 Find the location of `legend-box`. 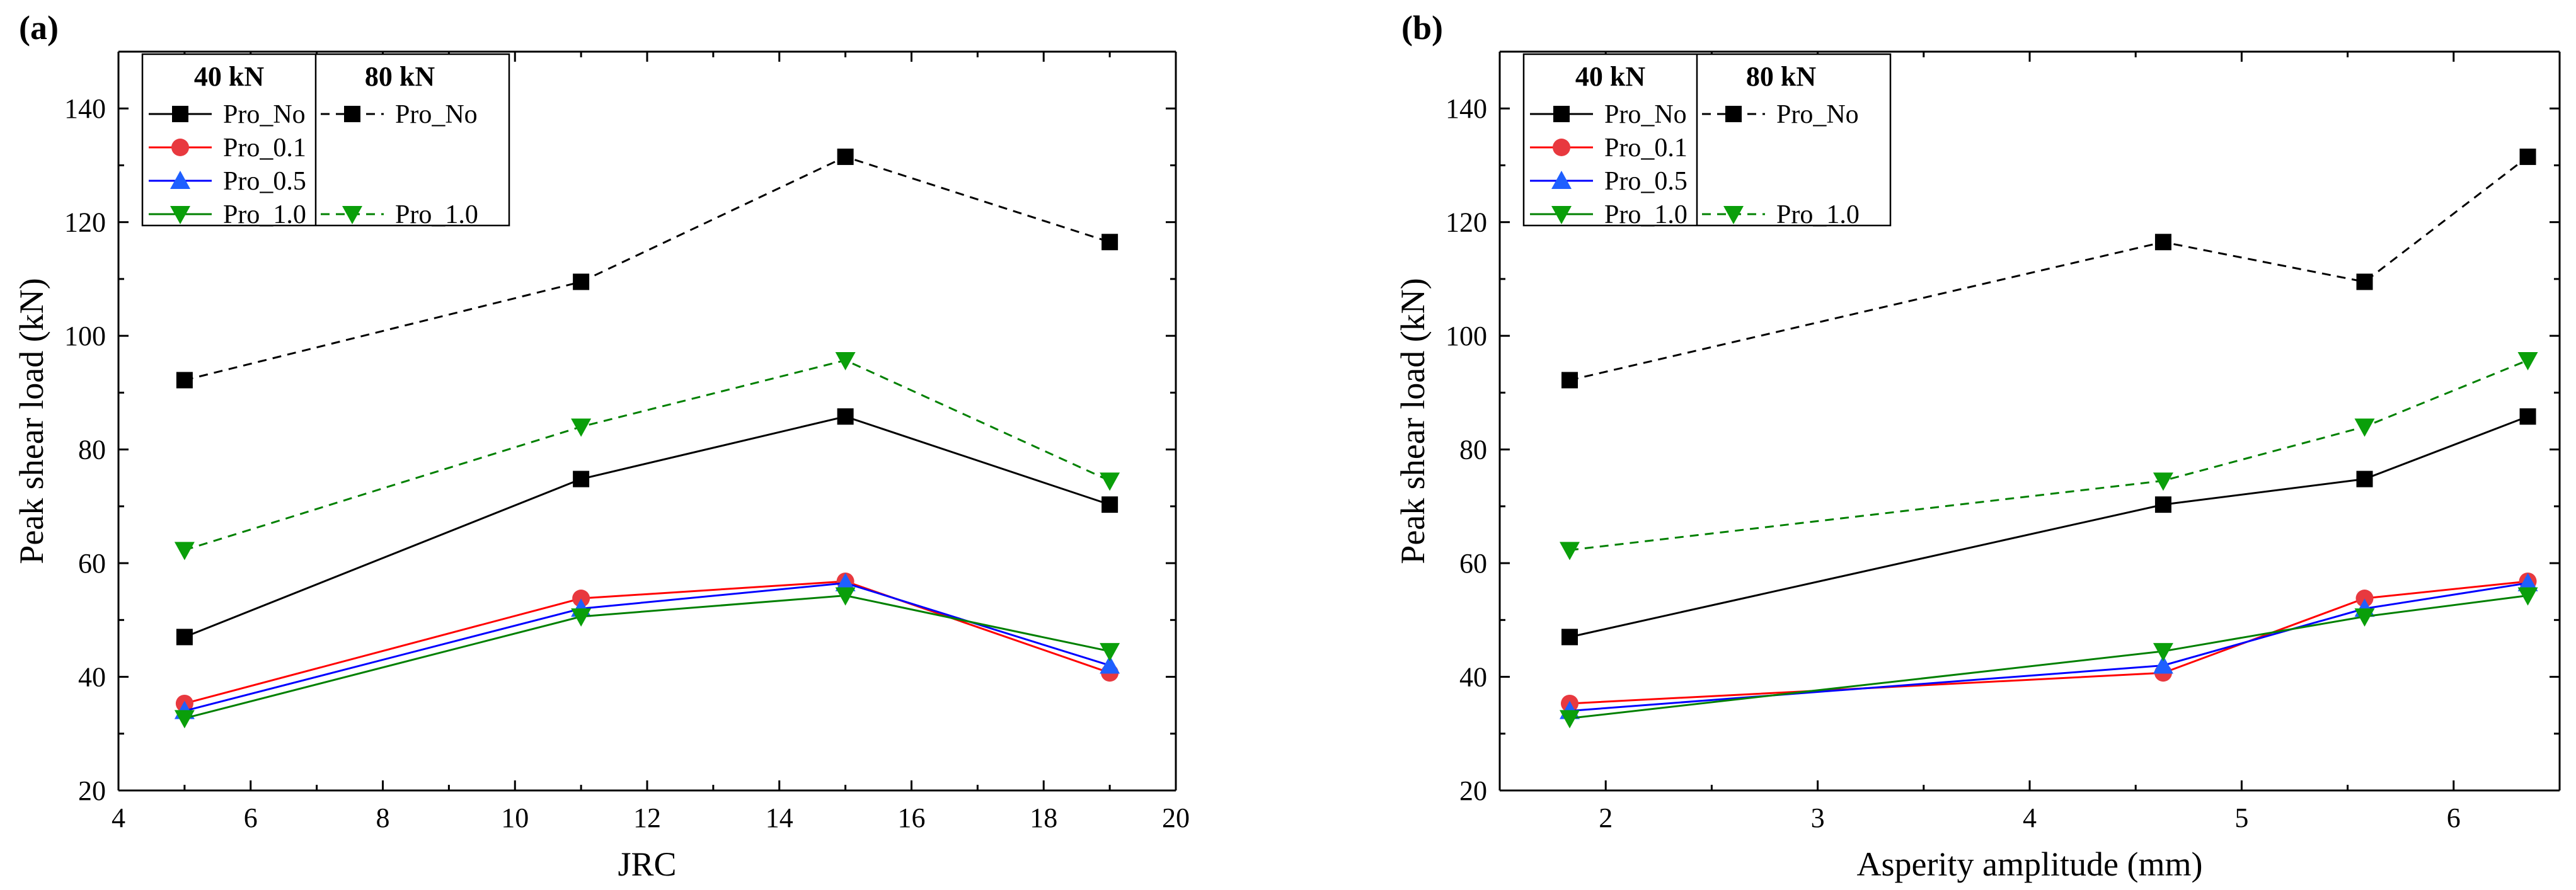

legend-box is located at coordinates (1707, 140).